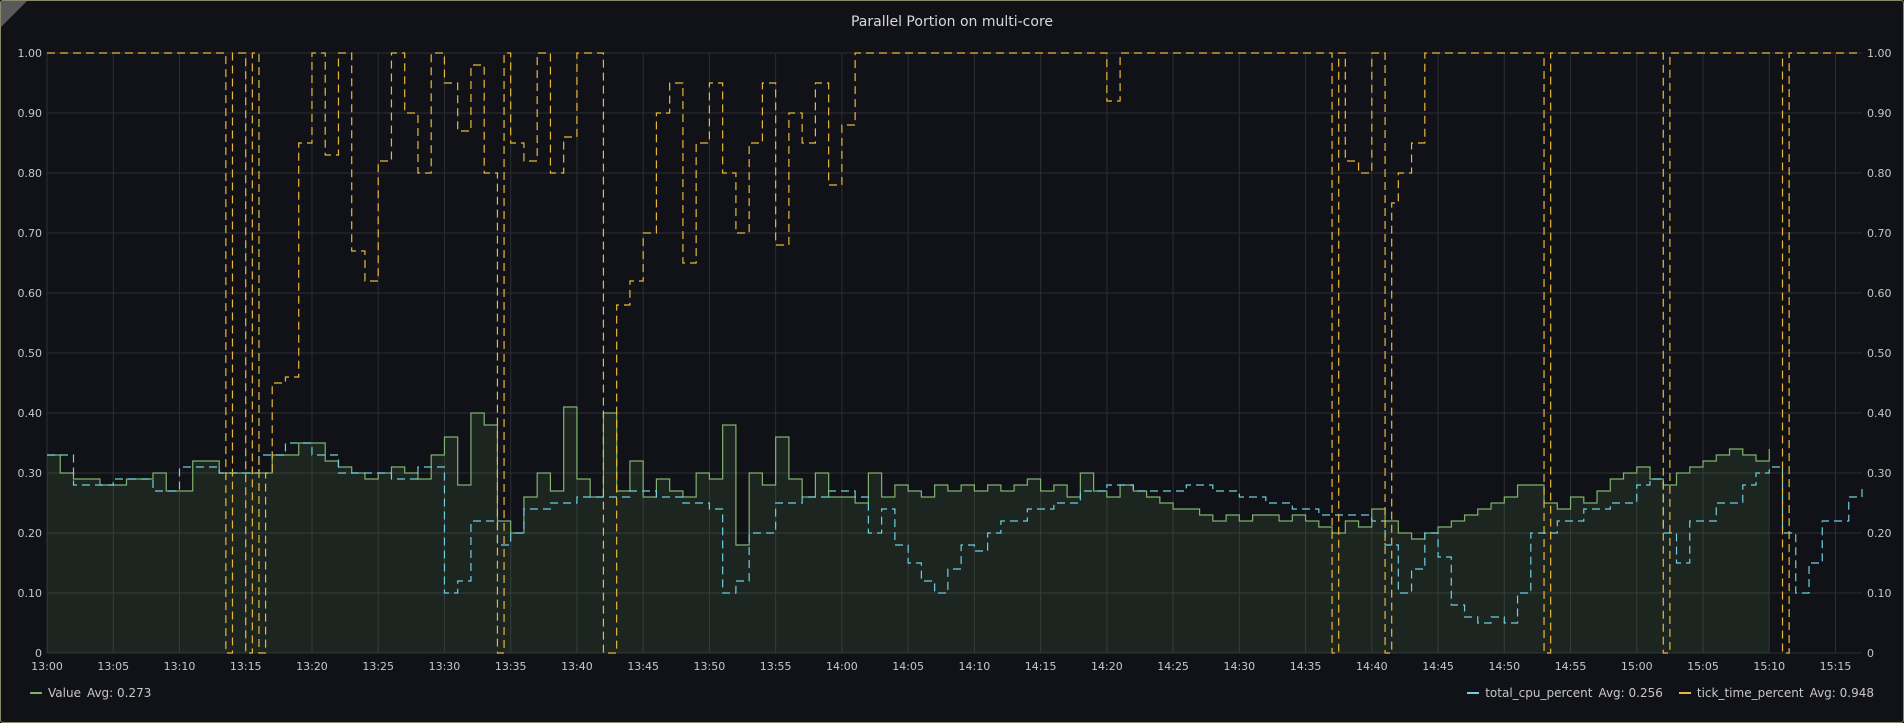 Image resolution: width=1904 pixels, height=723 pixels. Describe the element at coordinates (1750, 693) in the screenshot. I see `legend-label: tick_time_percent` at that location.